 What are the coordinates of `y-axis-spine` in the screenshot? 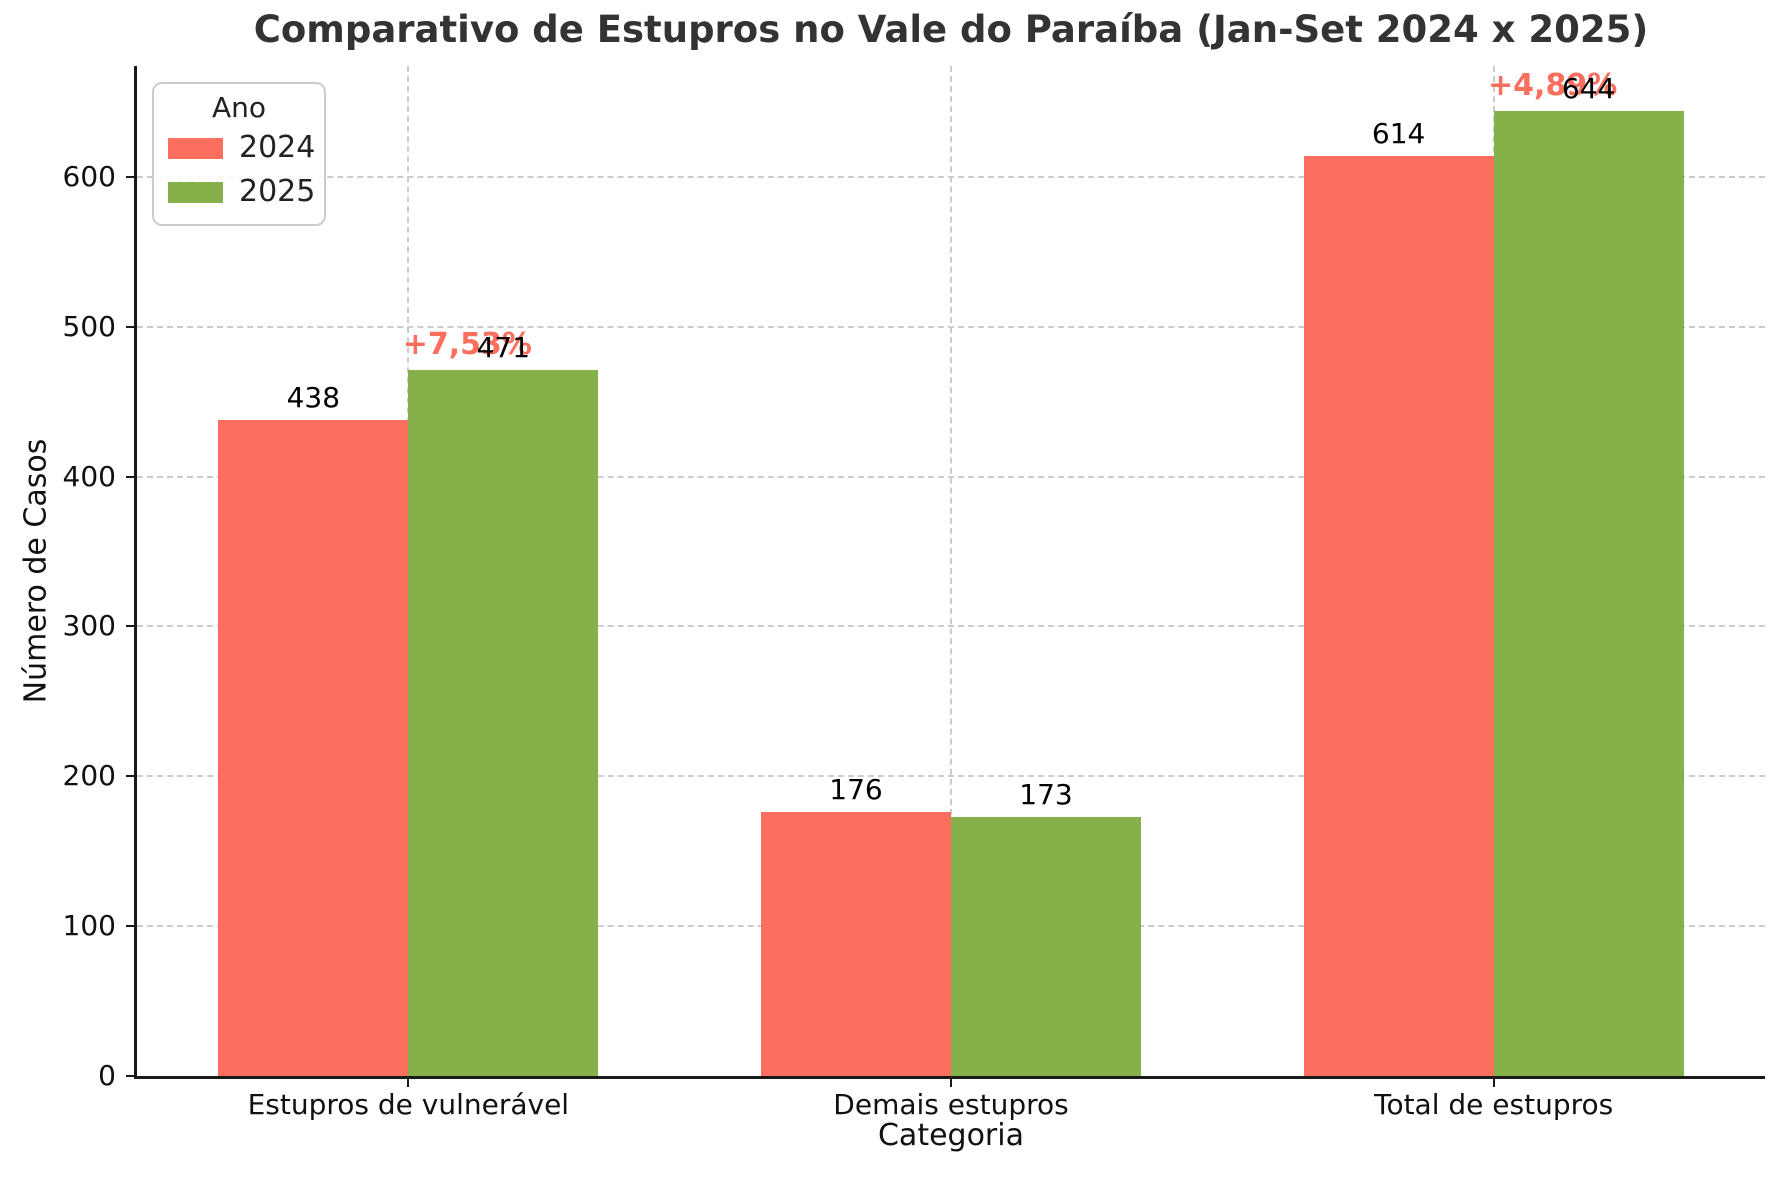 It's located at (135, 572).